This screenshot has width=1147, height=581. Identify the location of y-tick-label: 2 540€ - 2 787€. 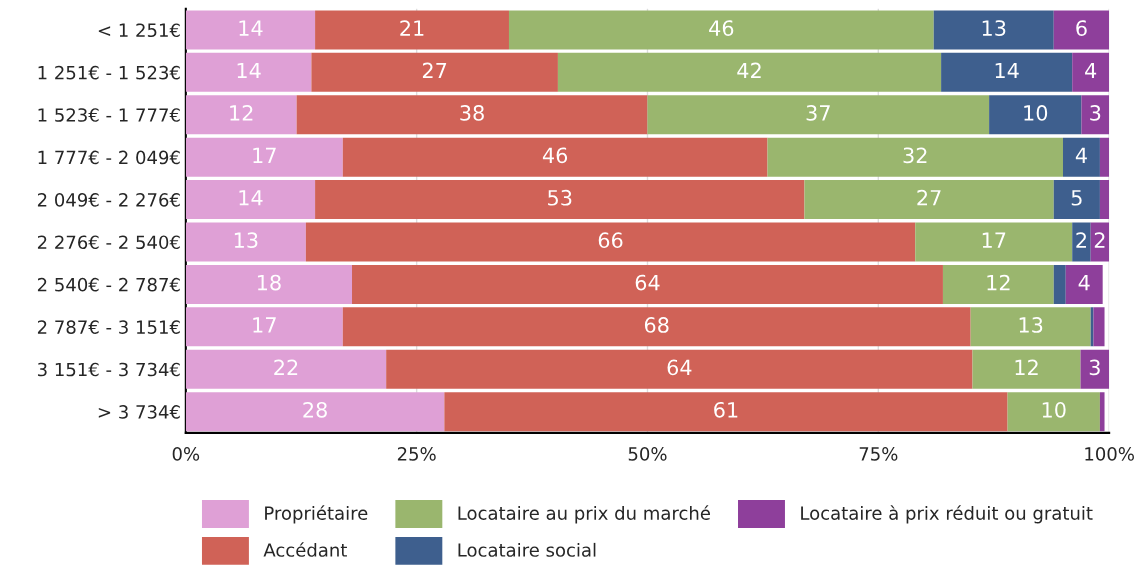
(108, 284).